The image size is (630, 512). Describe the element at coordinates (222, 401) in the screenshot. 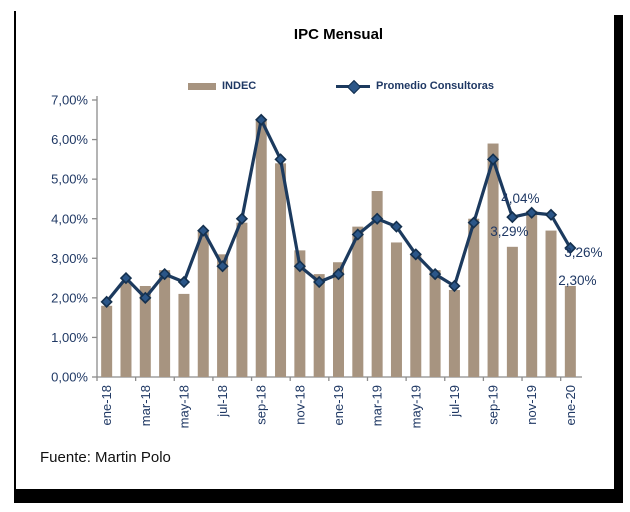

I see `x-category-label-jul-18: jul-18` at that location.